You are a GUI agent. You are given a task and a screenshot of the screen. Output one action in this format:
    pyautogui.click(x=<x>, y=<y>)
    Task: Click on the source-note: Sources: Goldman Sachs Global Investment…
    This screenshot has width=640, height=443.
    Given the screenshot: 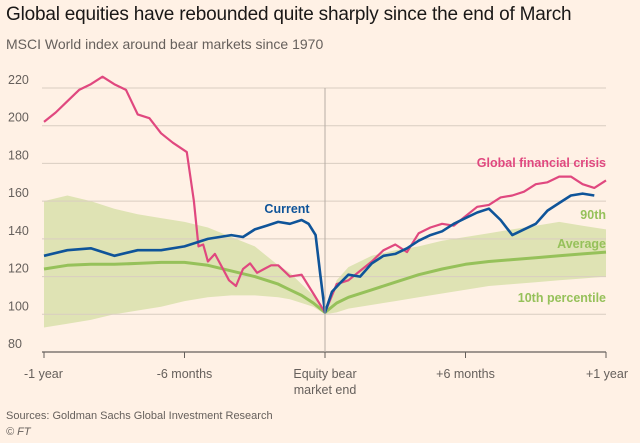 What is the action you would take?
    pyautogui.click(x=139, y=416)
    